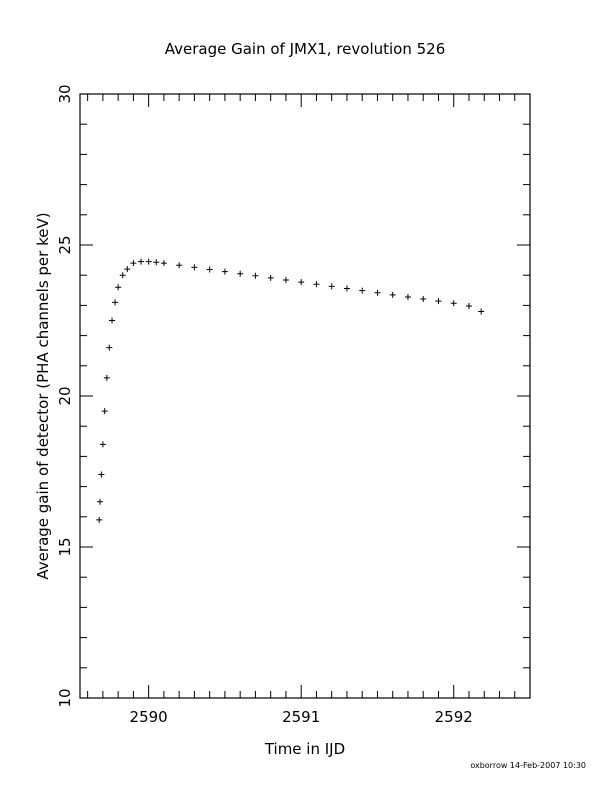 Image resolution: width=612 pixels, height=792 pixels. I want to click on y-tick-label: 25, so click(65, 244).